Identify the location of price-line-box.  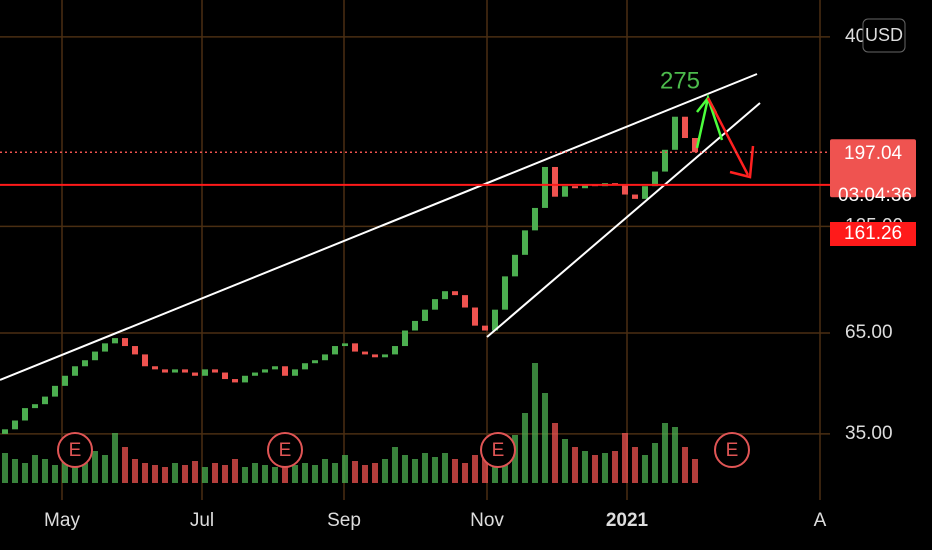
(873, 234).